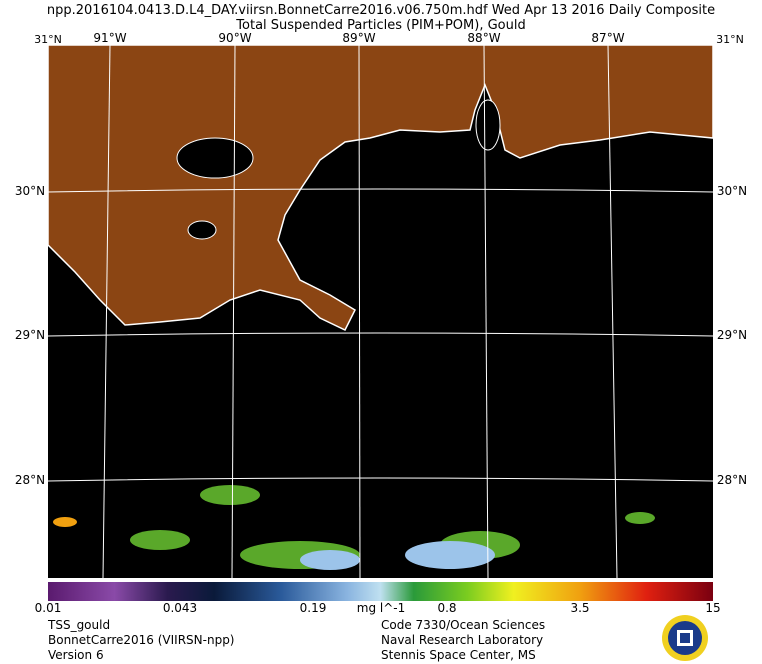 This screenshot has width=762, height=664. I want to click on lon-label: 91°W, so click(109, 38).